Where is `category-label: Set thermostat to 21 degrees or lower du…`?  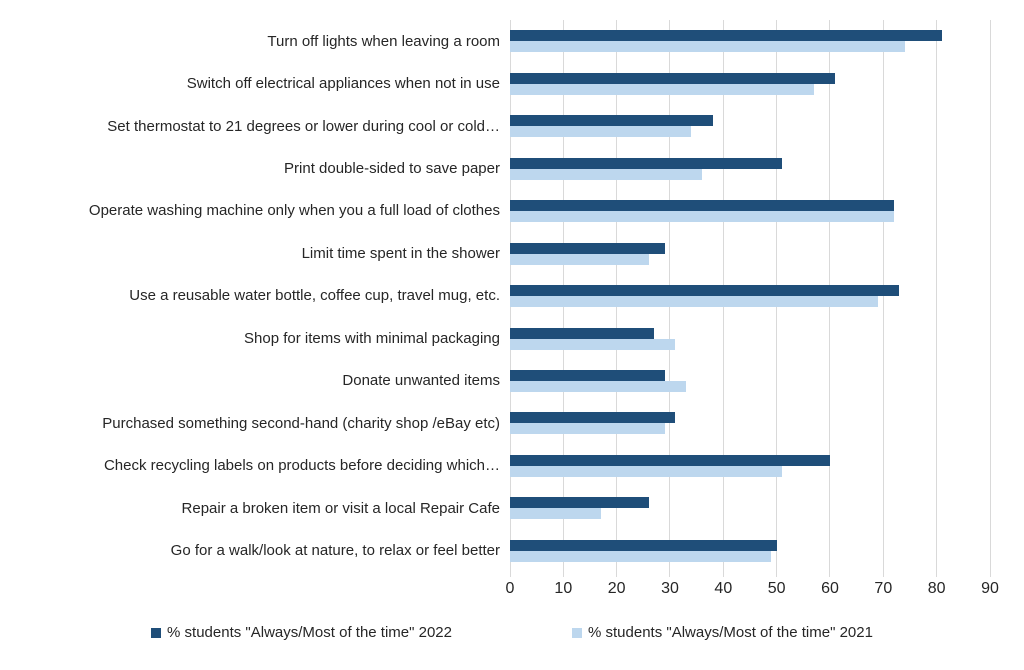 category-label: Set thermostat to 21 degrees or lower du… is located at coordinates (303, 126).